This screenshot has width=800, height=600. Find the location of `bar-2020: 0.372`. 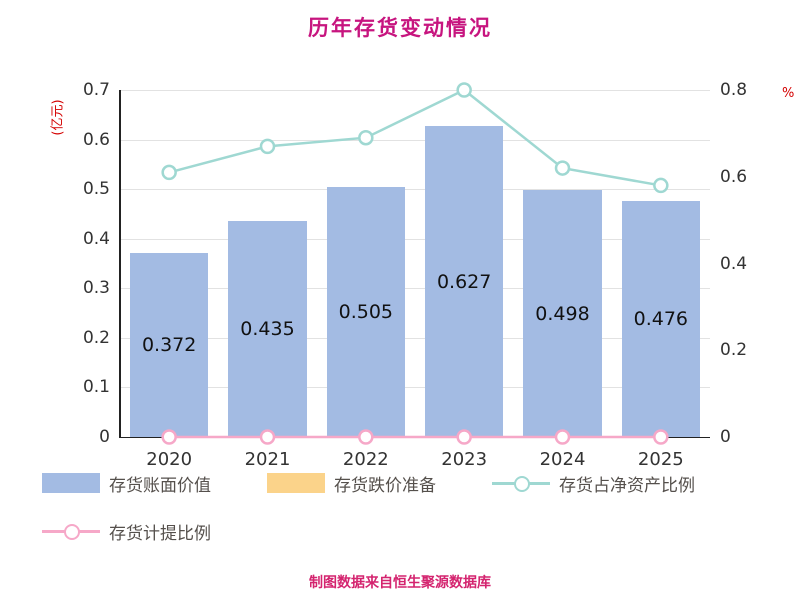

bar-2020: 0.372 is located at coordinates (169, 344).